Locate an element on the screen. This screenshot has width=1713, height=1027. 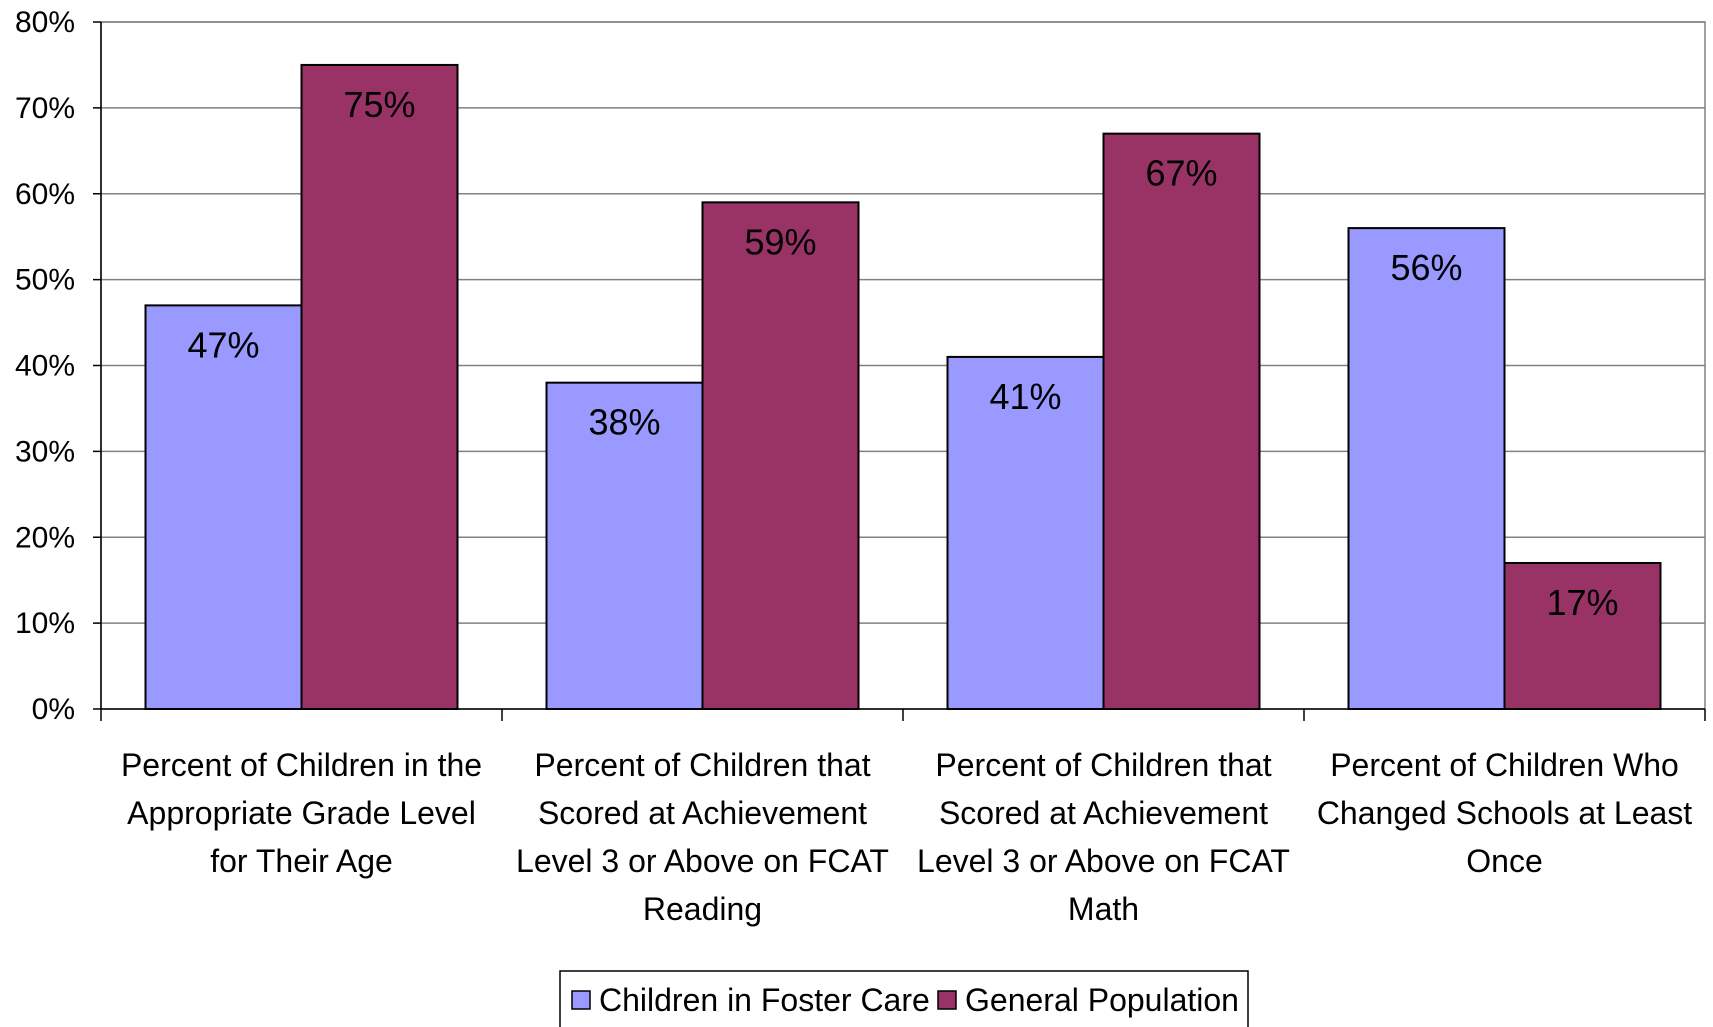
x-category-label-line: Percent of Children Who is located at coordinates (1504, 765).